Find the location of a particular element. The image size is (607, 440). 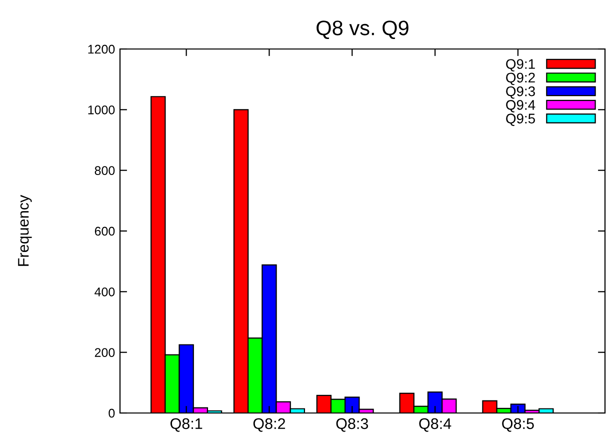

legend-label: Q9:2 is located at coordinates (520, 79).